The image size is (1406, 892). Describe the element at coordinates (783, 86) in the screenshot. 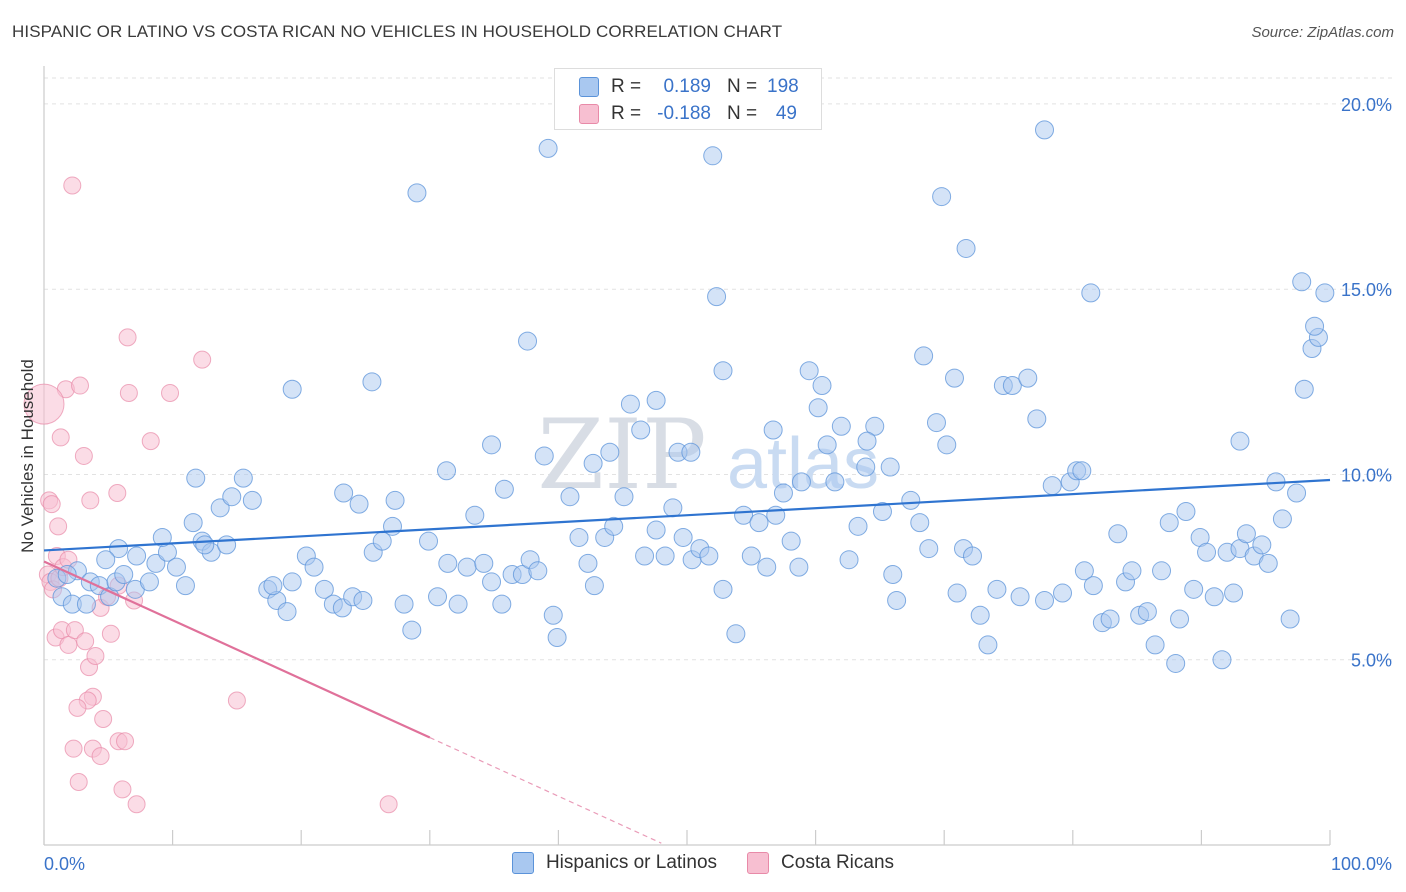

I see `legend-n-value: 198` at that location.